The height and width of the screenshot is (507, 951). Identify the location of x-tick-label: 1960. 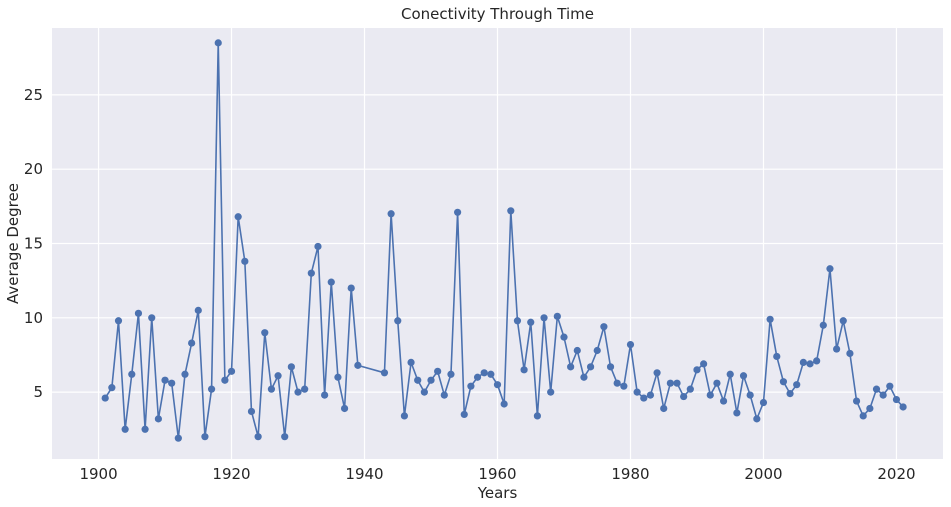
(497, 474).